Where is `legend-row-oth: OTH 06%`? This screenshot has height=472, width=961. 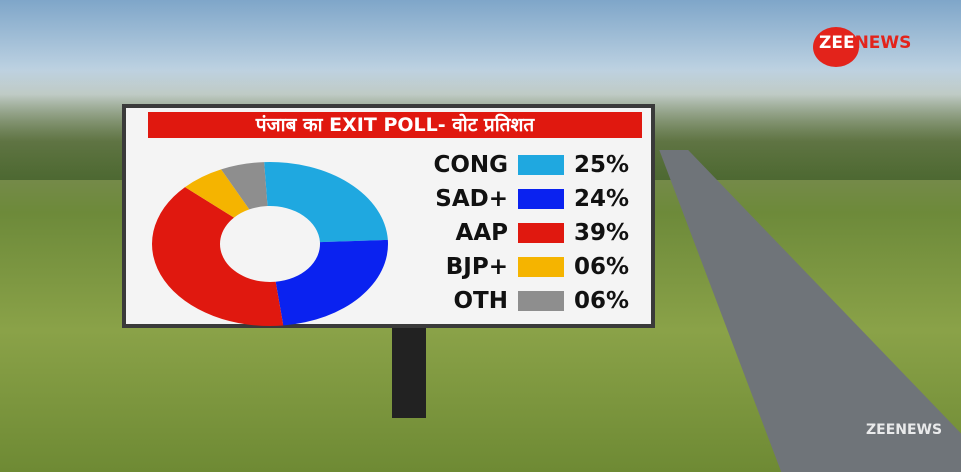 legend-row-oth: OTH 06% is located at coordinates (519, 301).